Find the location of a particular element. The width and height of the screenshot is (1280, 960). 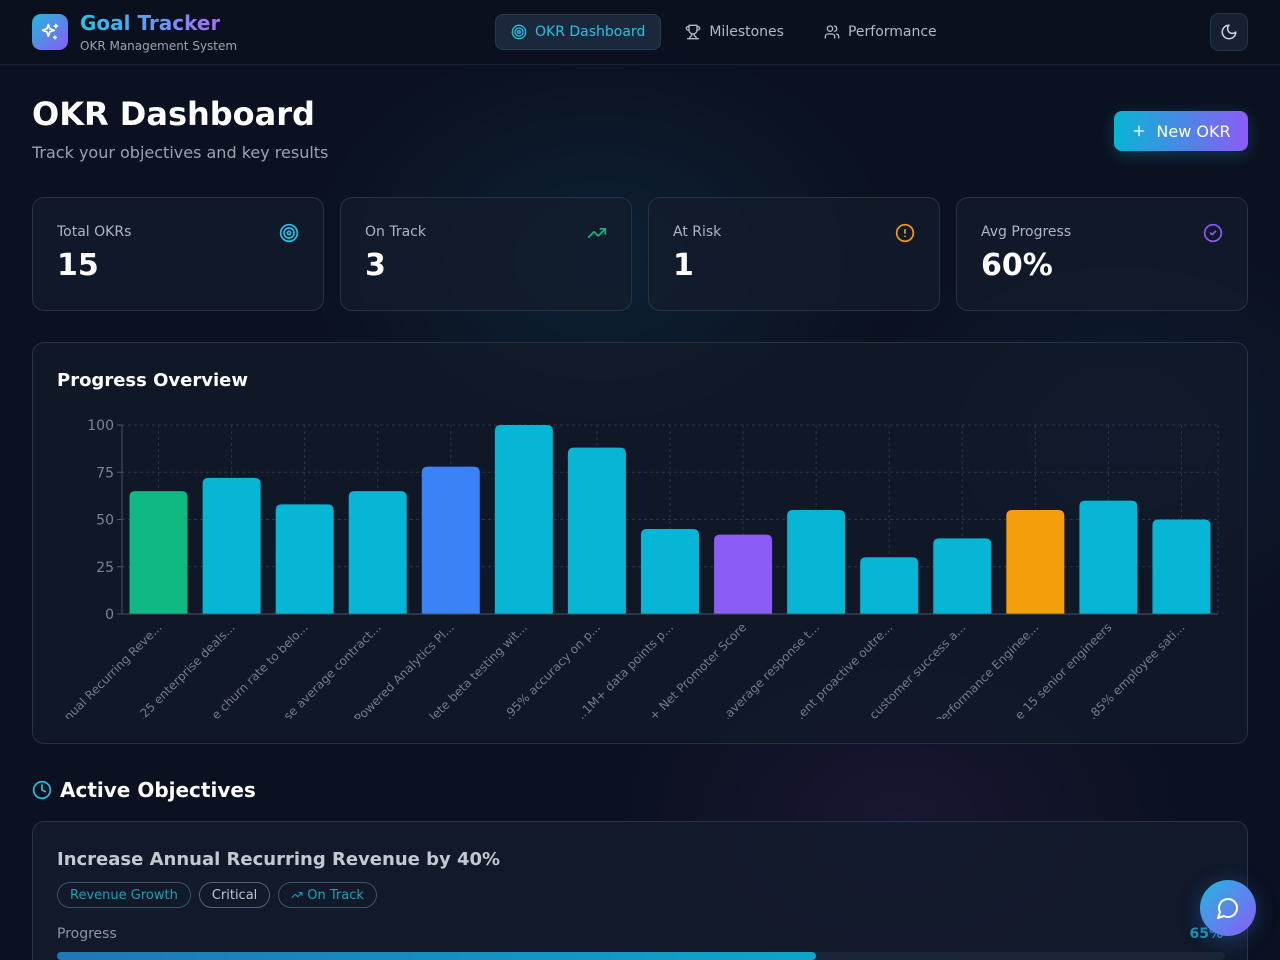

stat-value: 15 is located at coordinates (78, 265).